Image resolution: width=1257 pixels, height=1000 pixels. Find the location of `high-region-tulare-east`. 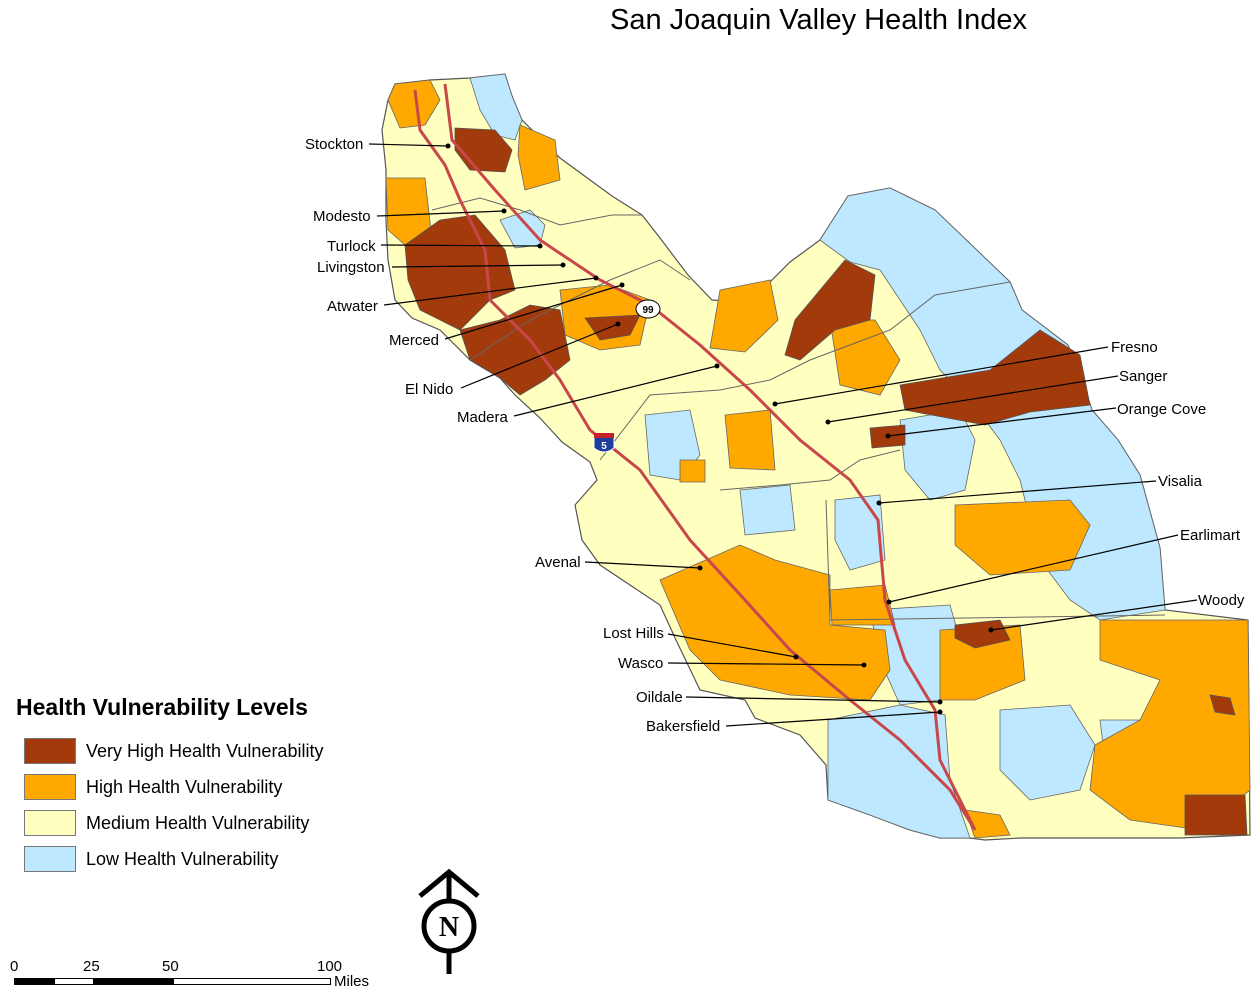

high-region-tulare-east is located at coordinates (1022, 537).